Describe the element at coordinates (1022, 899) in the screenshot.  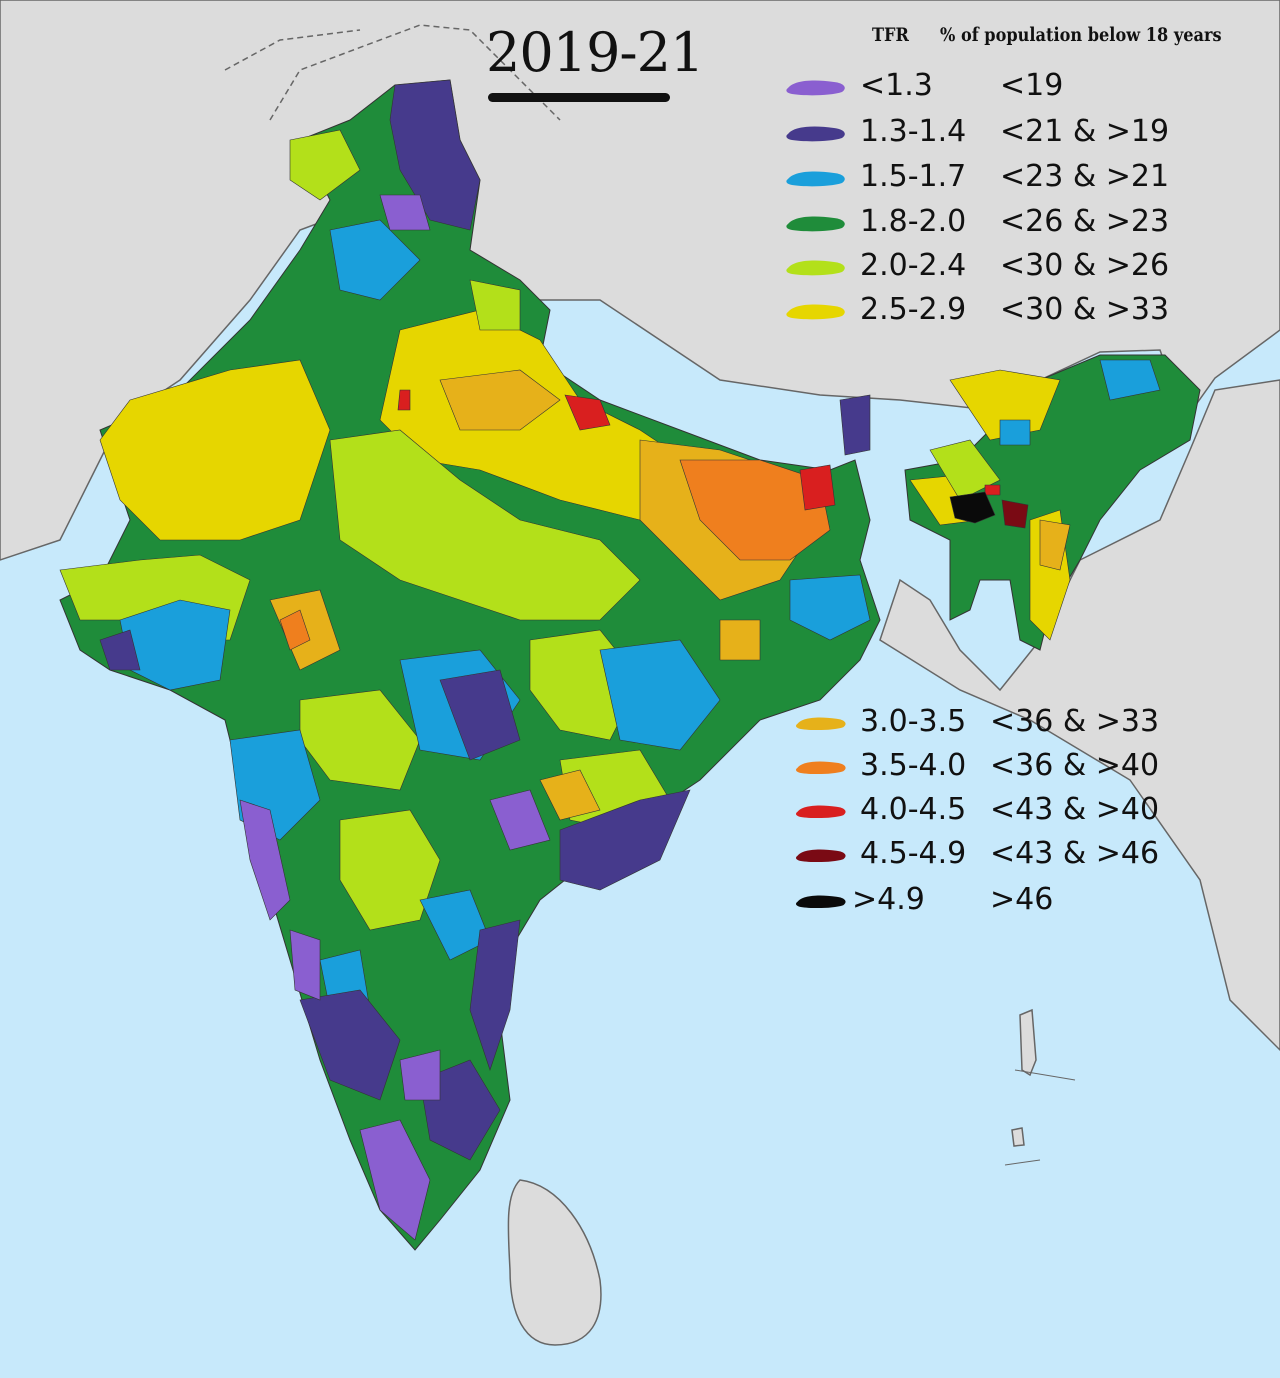
I see `legend-population-label: >46` at that location.